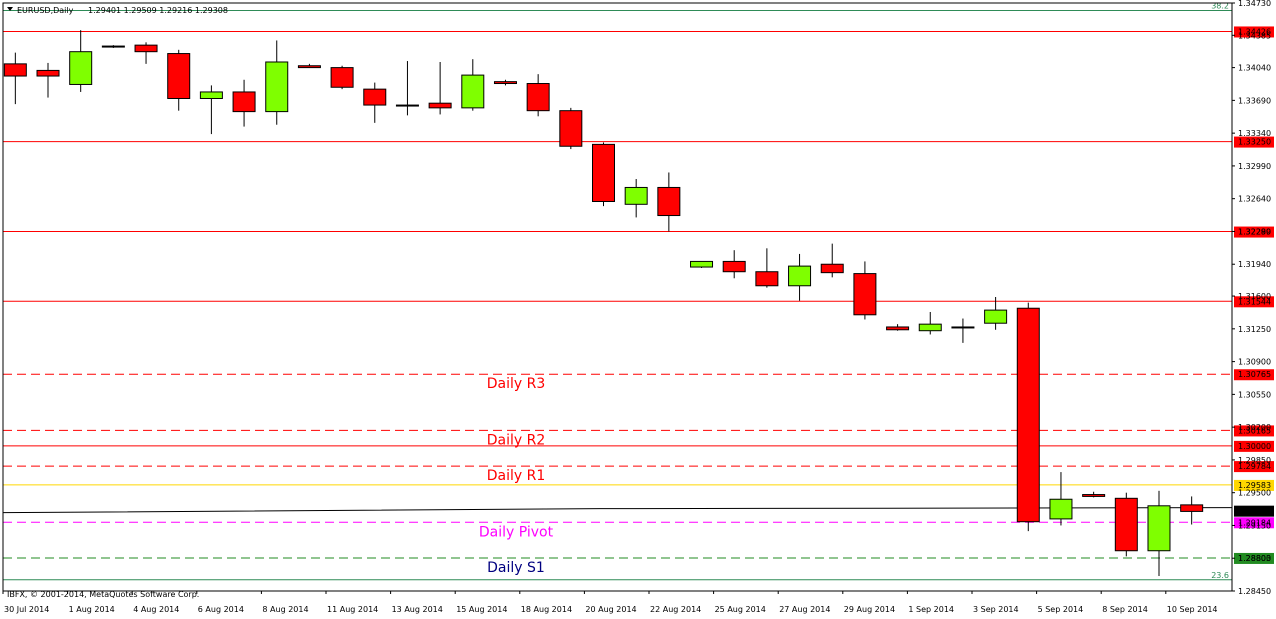 The width and height of the screenshot is (1276, 619). I want to click on price-tag-text-1.33250: 1.33250, so click(1254, 142).